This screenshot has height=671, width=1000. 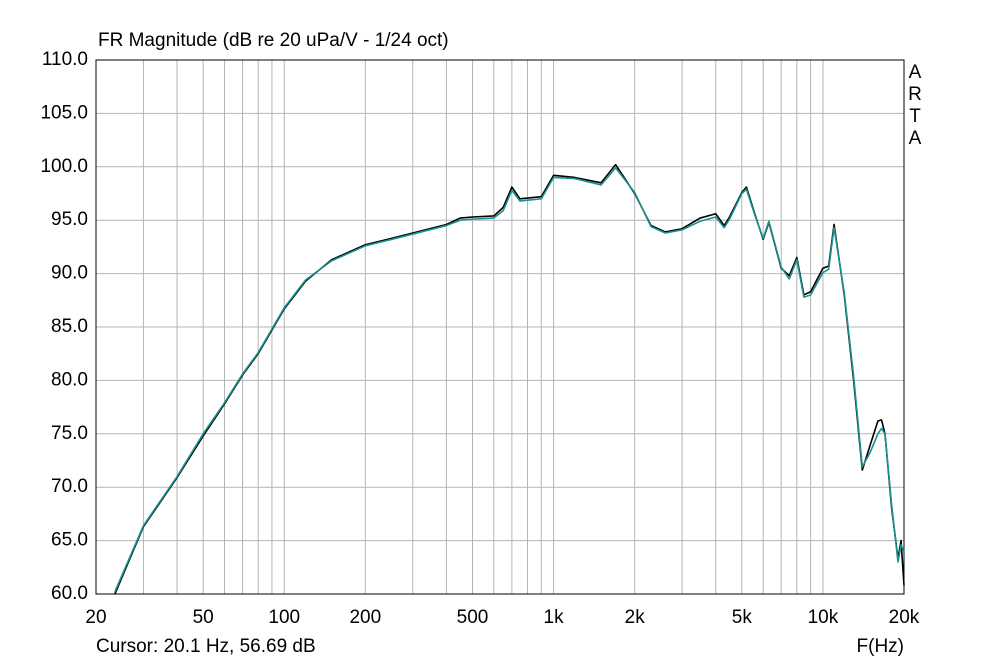 What do you see at coordinates (203, 617) in the screenshot?
I see `x-tick-label: 50` at bounding box center [203, 617].